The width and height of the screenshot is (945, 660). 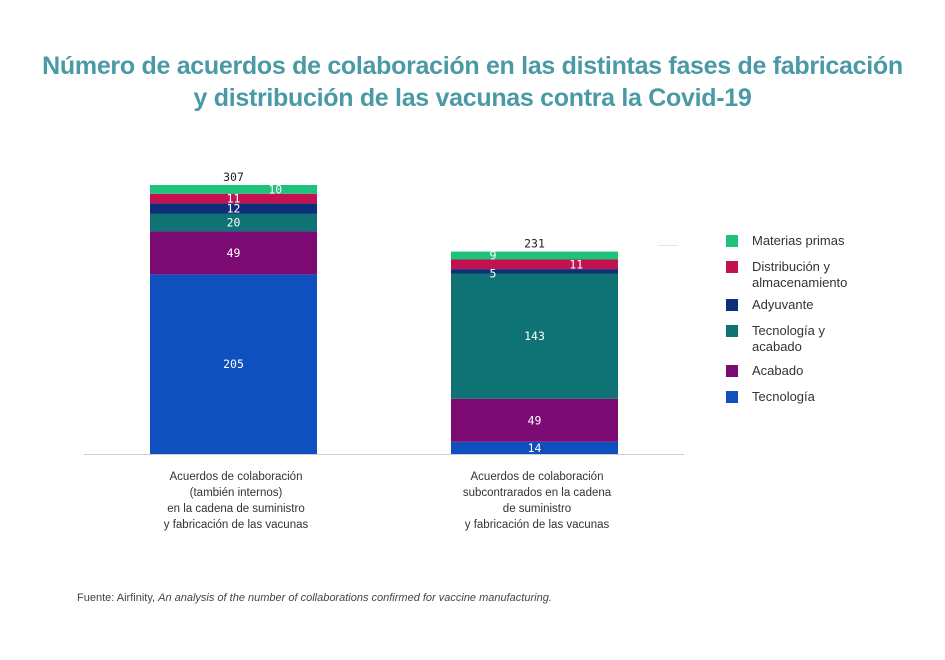 What do you see at coordinates (777, 346) in the screenshot?
I see `legend-label-line: acabado` at bounding box center [777, 346].